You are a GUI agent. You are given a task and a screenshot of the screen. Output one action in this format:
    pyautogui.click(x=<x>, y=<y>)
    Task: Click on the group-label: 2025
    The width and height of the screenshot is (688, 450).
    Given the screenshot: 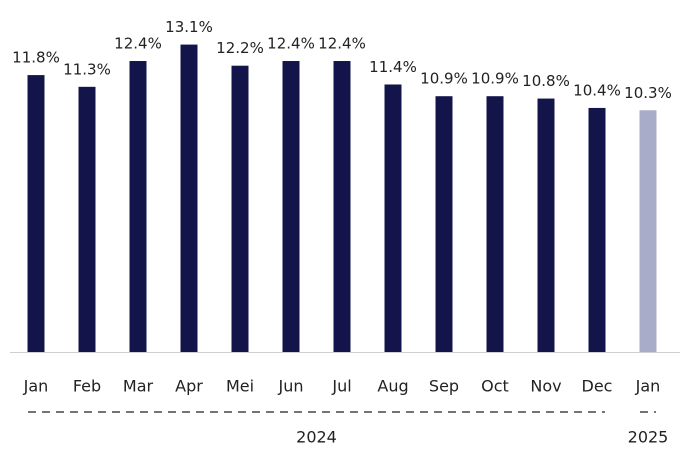 What is the action you would take?
    pyautogui.click(x=648, y=437)
    